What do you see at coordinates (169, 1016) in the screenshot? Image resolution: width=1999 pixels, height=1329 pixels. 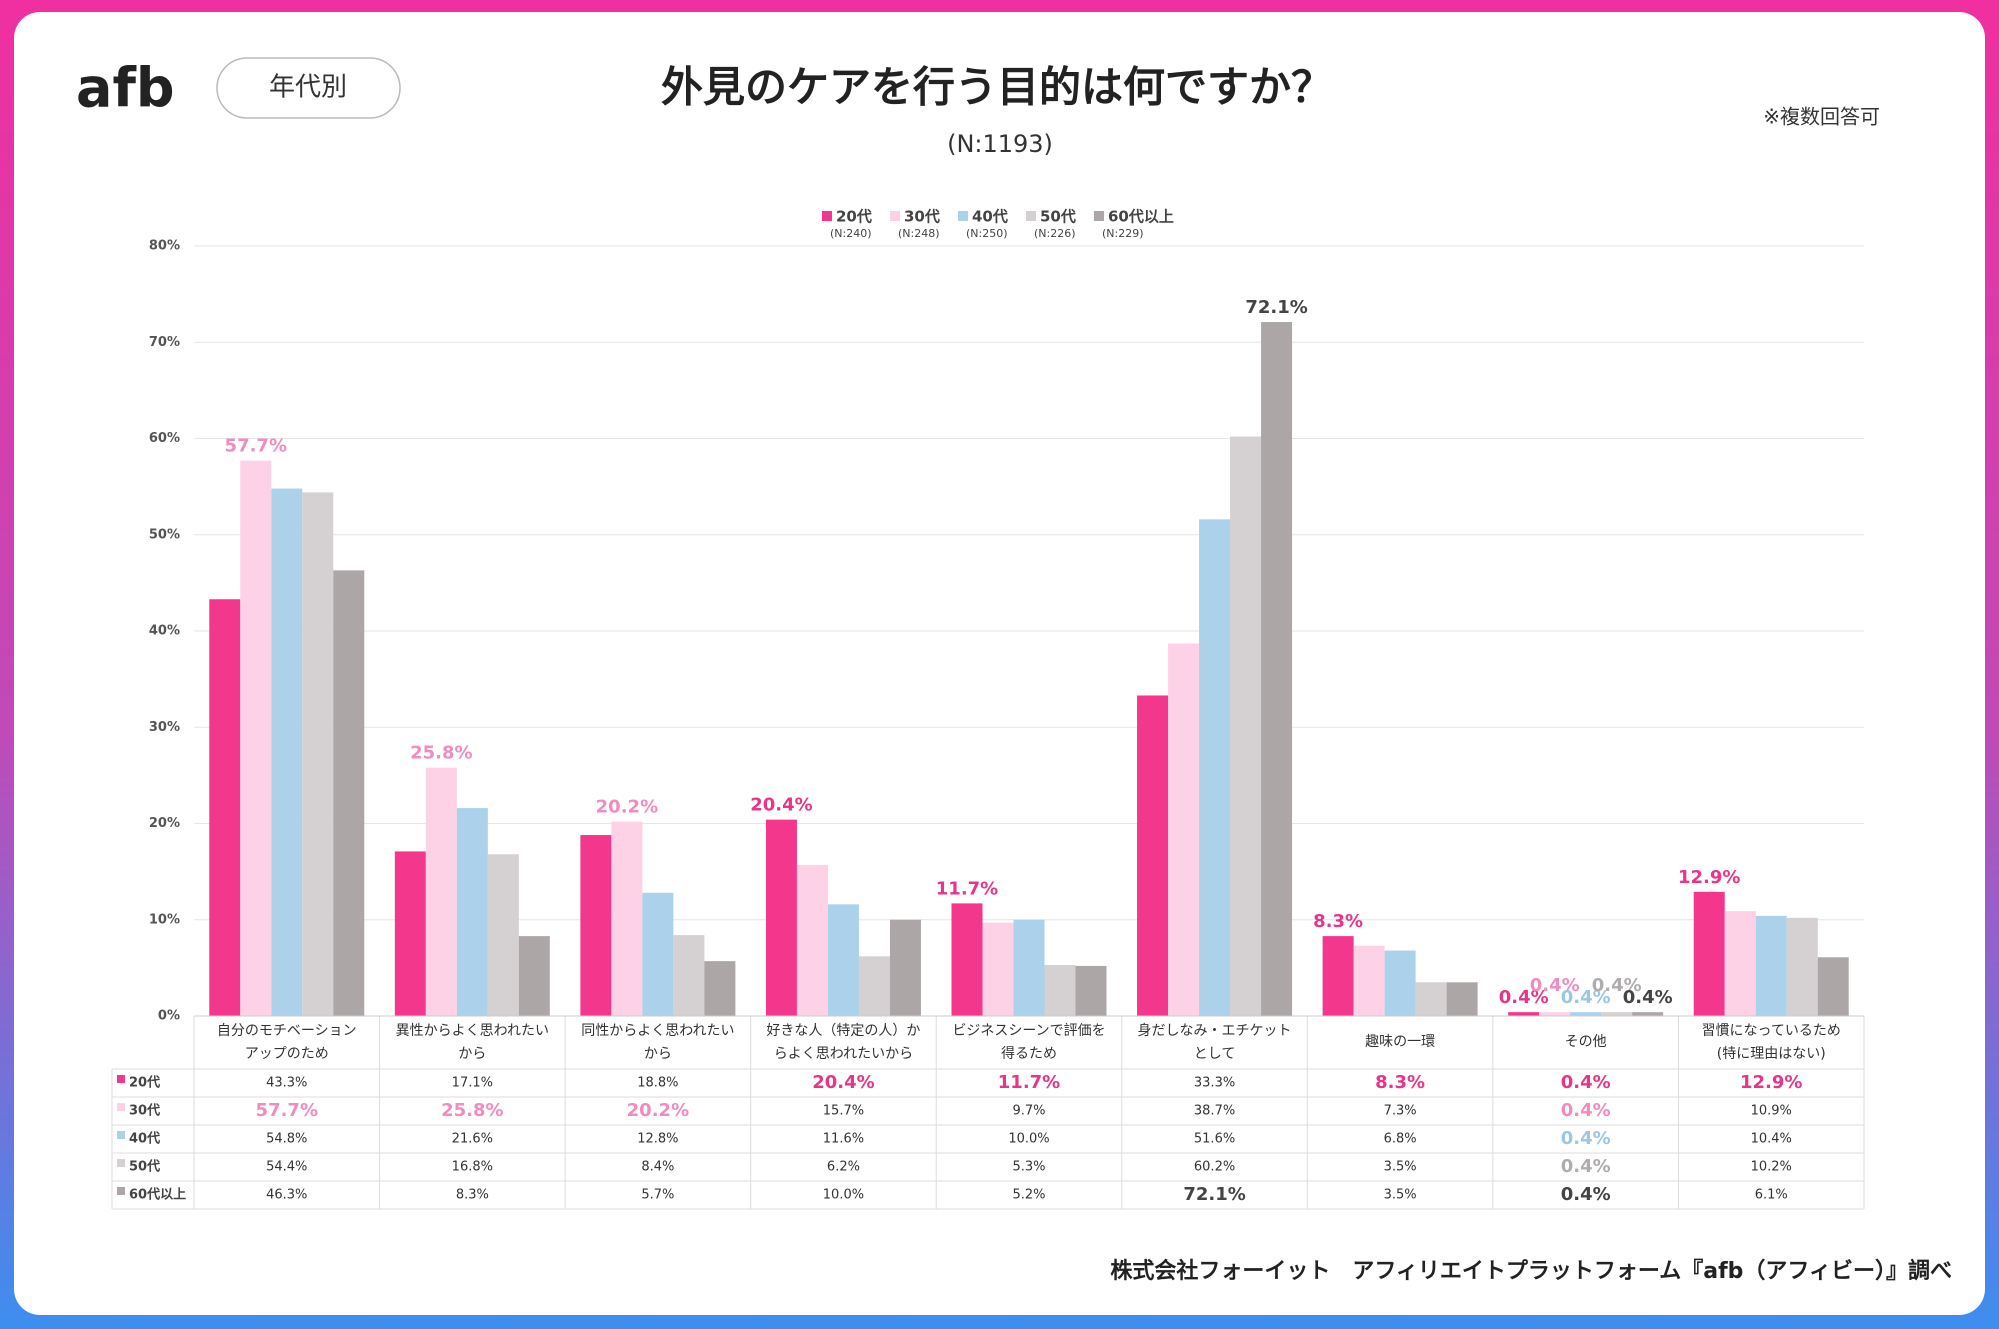 I see `y-tick-label: 0%` at bounding box center [169, 1016].